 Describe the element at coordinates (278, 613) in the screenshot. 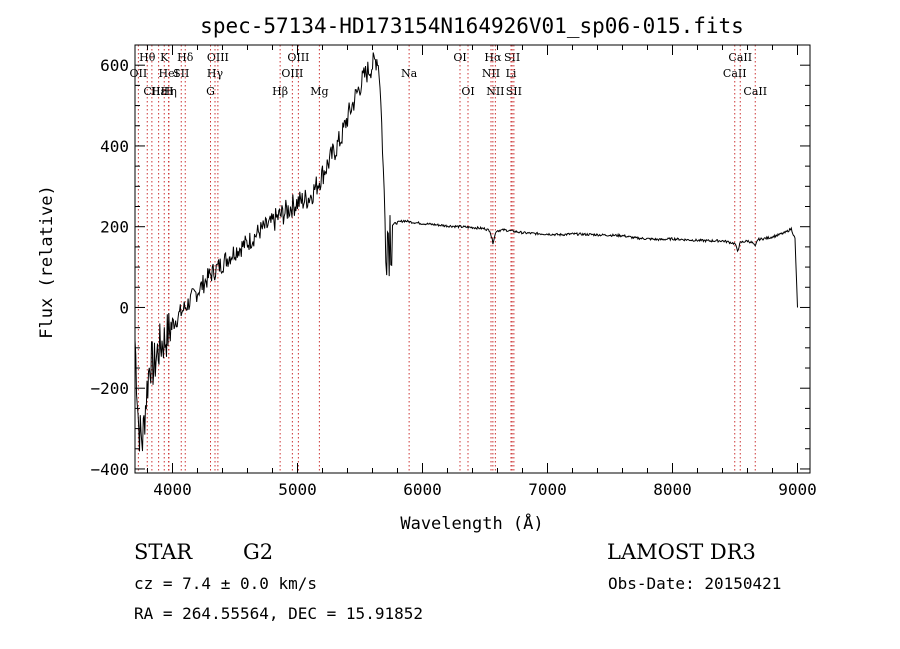

I see `coordinates: RA = 264.55564, DEC = 15.91852` at that location.